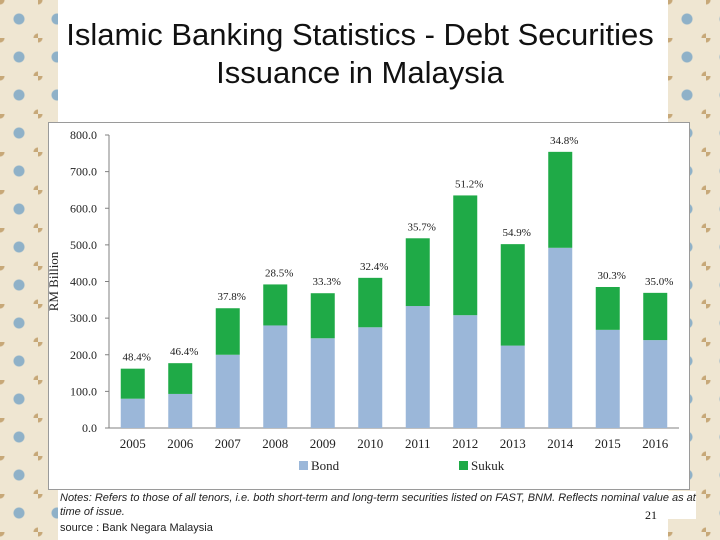 The height and width of the screenshot is (540, 720). What do you see at coordinates (370, 443) in the screenshot?
I see `x-tick-label-2010: 2010` at bounding box center [370, 443].